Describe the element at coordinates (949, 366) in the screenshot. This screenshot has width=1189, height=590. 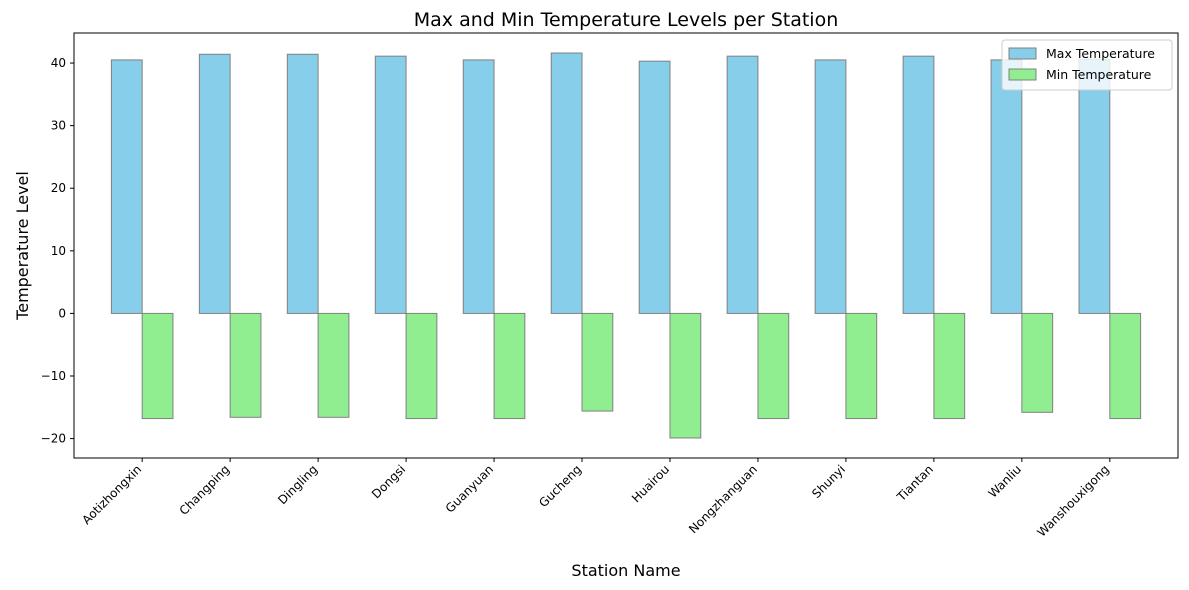
I see `bar-min-tiantan` at that location.